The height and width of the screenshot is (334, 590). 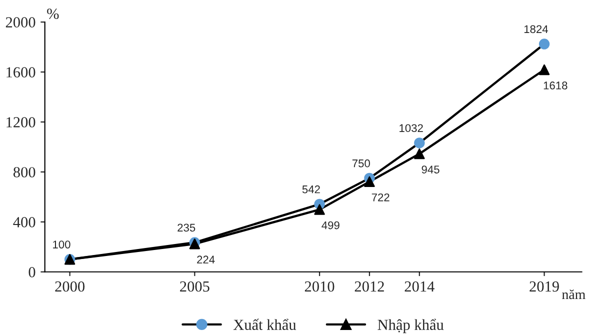 I want to click on x-tick-label: 2000, so click(x=70, y=286).